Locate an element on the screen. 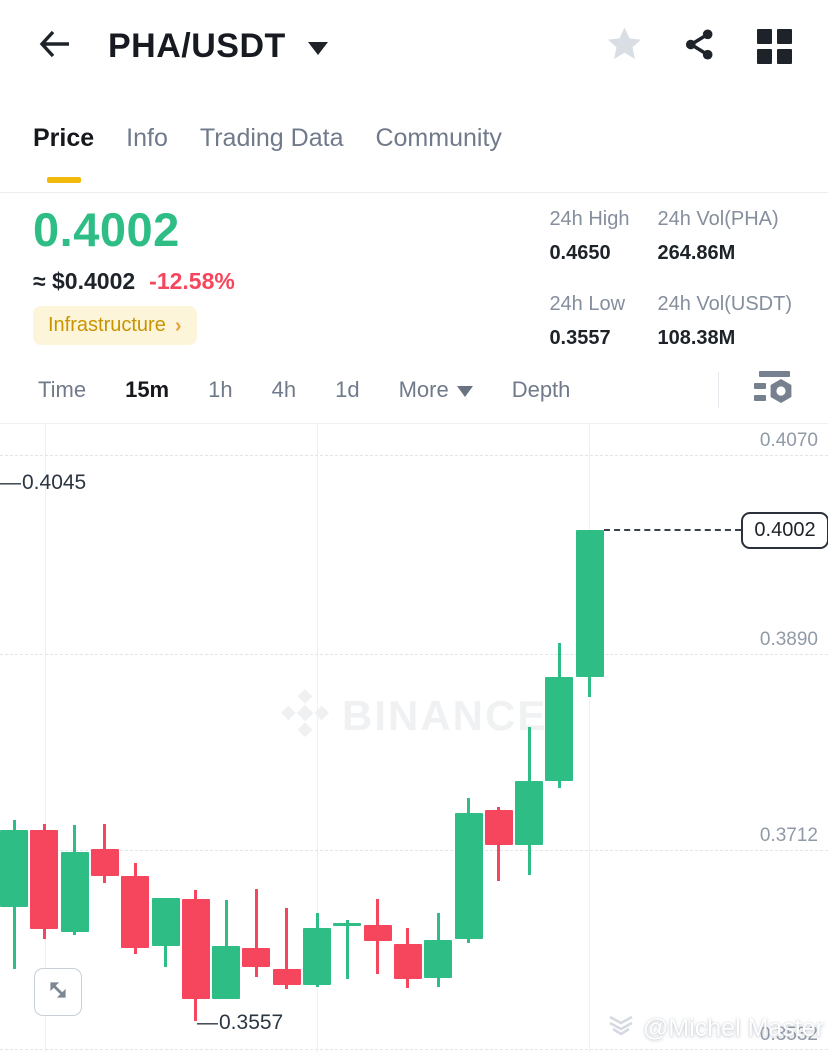  indicators-icon is located at coordinates (774, 390).